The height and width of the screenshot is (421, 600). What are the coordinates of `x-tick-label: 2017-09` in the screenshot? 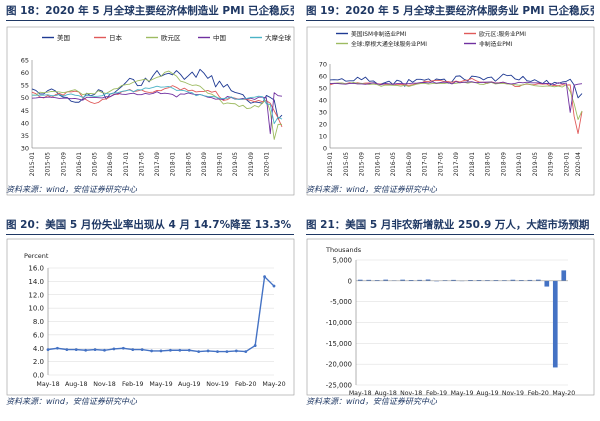 It's located at (457, 164).